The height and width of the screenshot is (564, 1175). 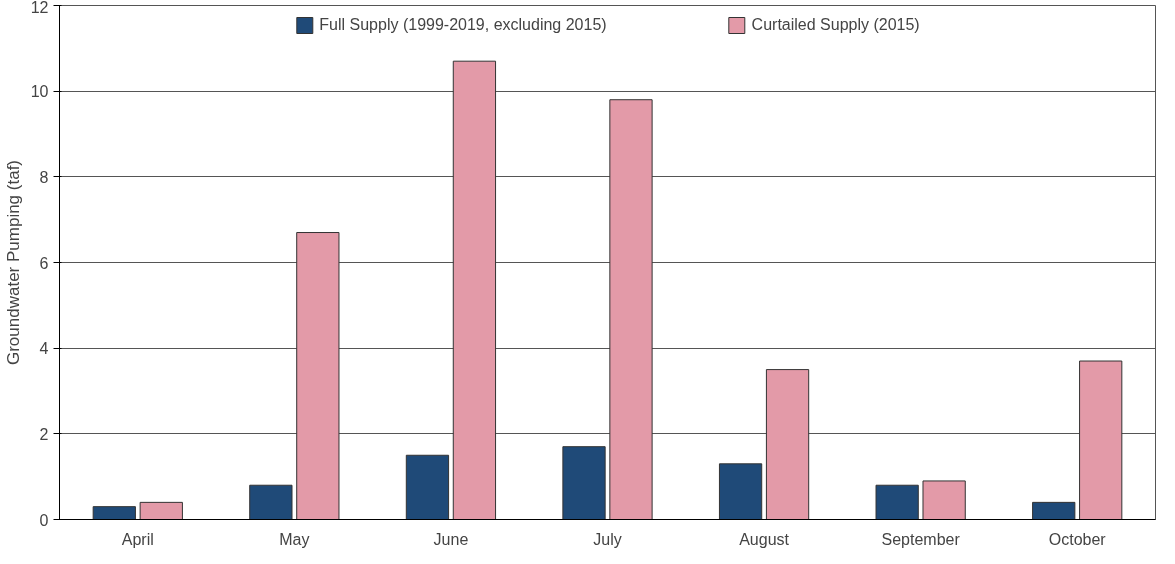 I want to click on x-tick-label: June, so click(x=451, y=539).